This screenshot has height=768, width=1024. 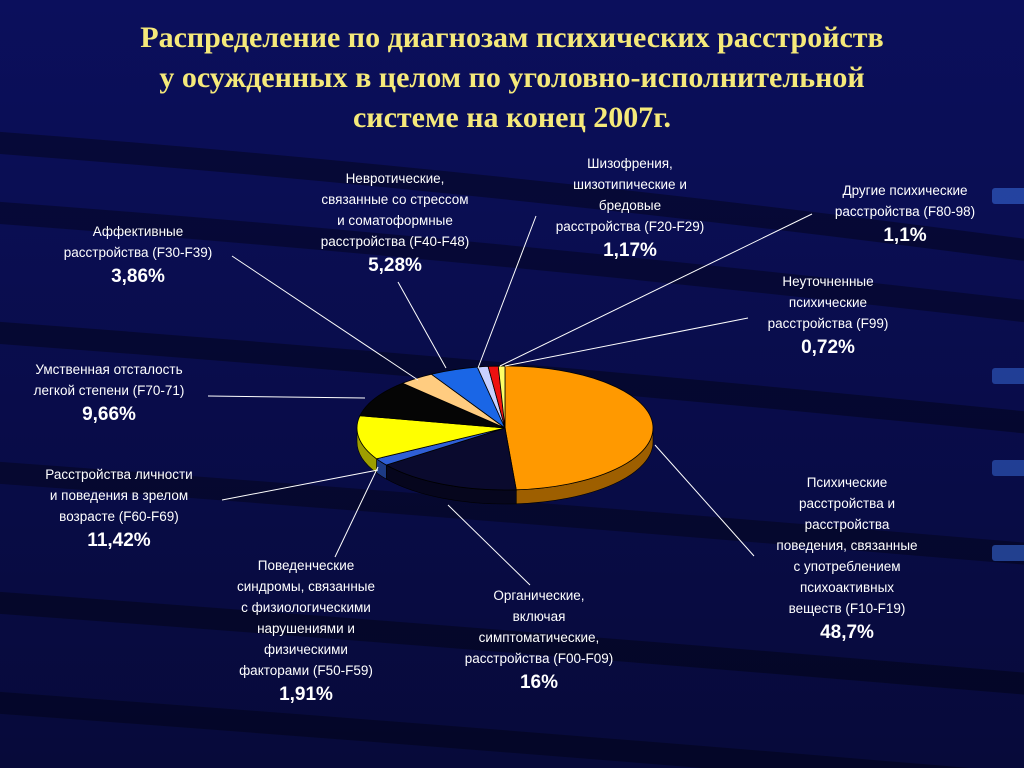 What do you see at coordinates (138, 231) in the screenshot?
I see `label-line: Аффективные` at bounding box center [138, 231].